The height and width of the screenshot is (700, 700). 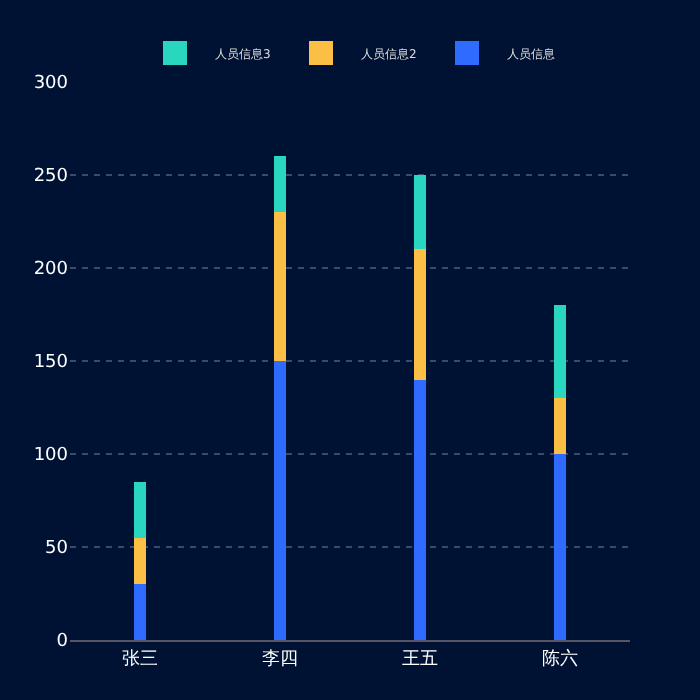 What do you see at coordinates (280, 658) in the screenshot?
I see `x-tick-label: 李四` at bounding box center [280, 658].